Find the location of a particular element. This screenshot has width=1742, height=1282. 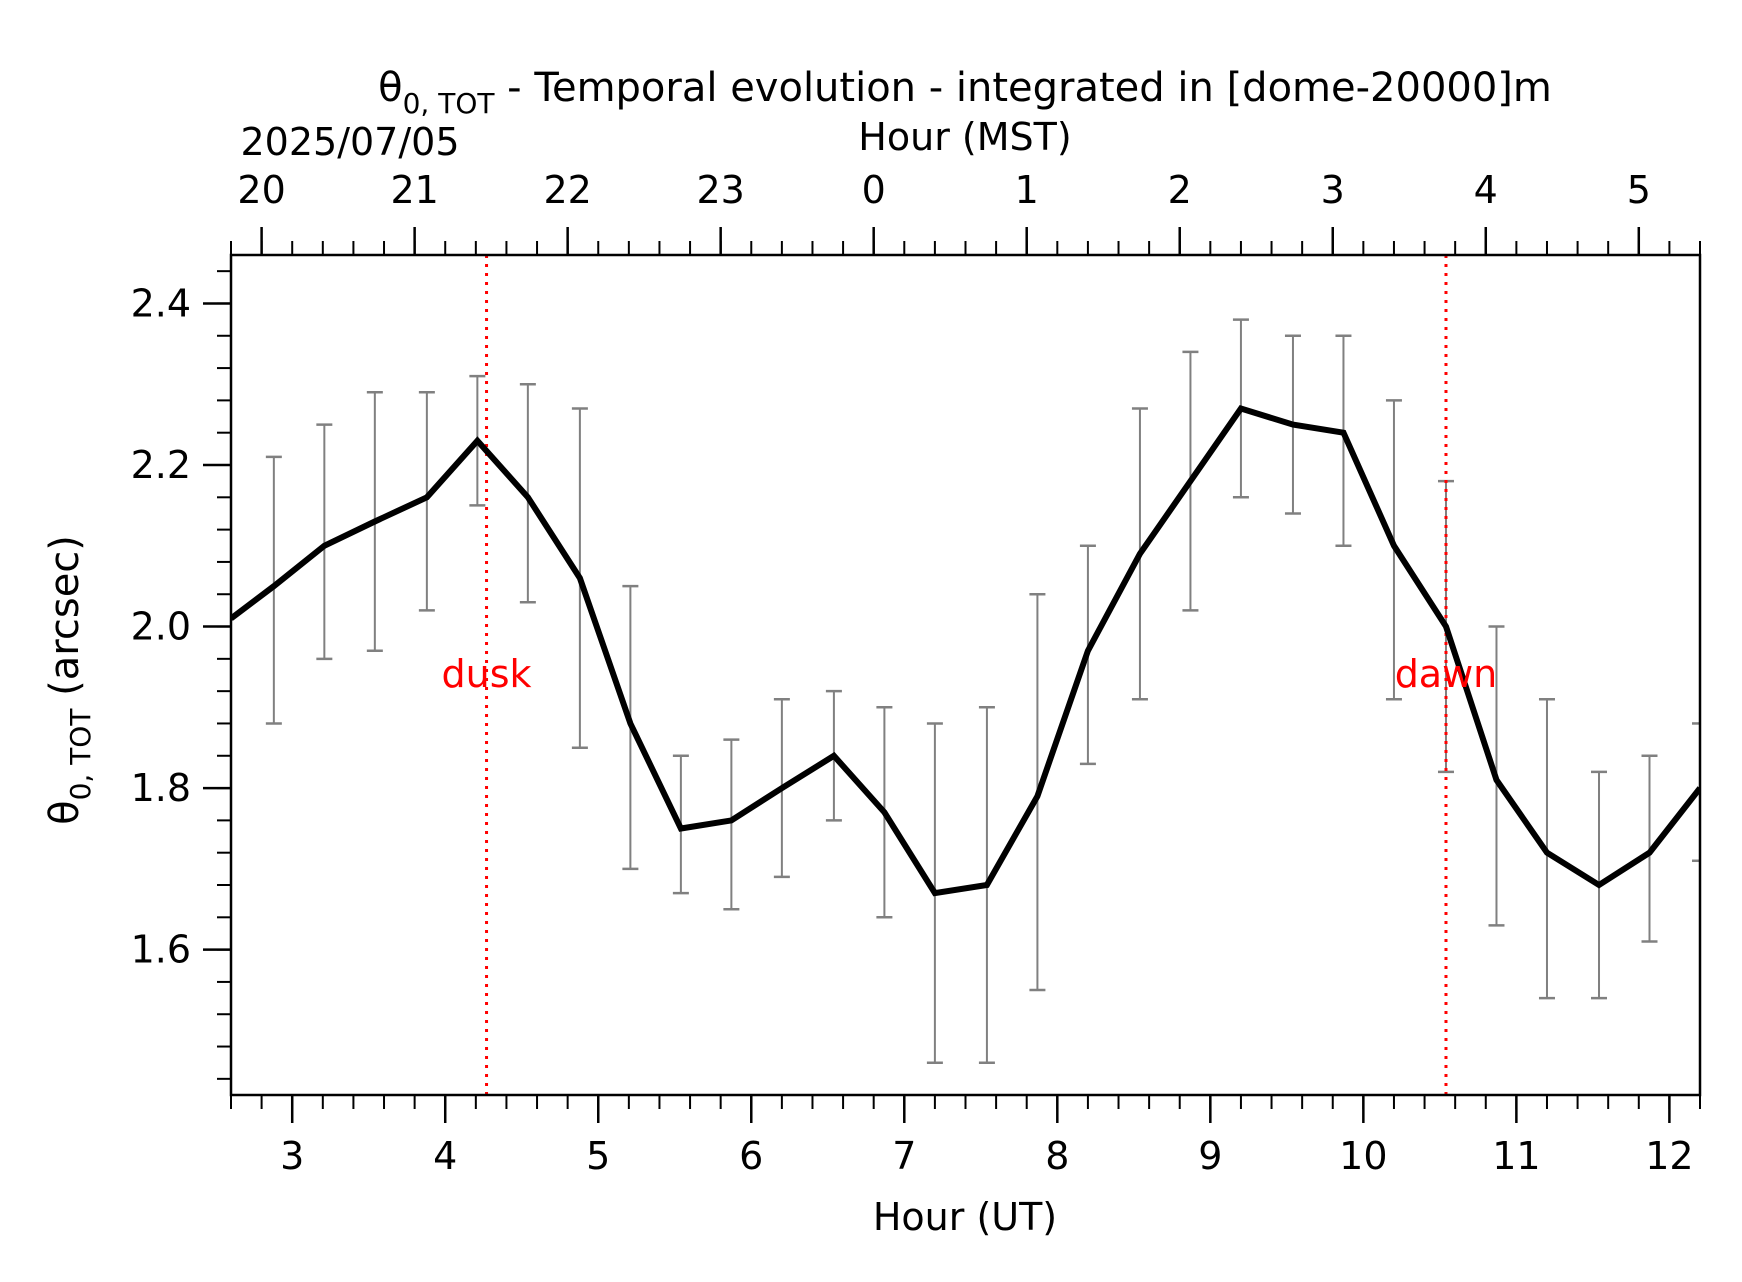

x-tick-label: 8 is located at coordinates (1057, 1156).